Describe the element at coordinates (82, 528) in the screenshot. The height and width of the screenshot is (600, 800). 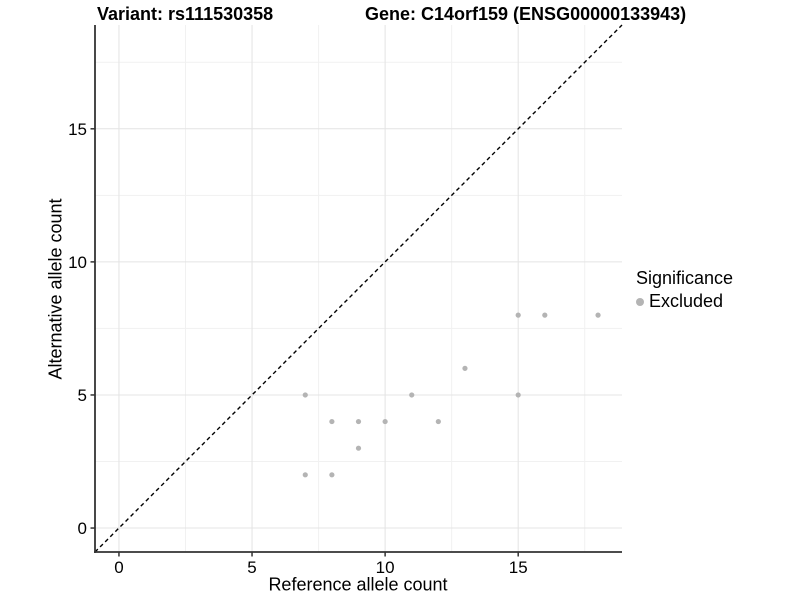
I see `y-tick-label: 0` at that location.